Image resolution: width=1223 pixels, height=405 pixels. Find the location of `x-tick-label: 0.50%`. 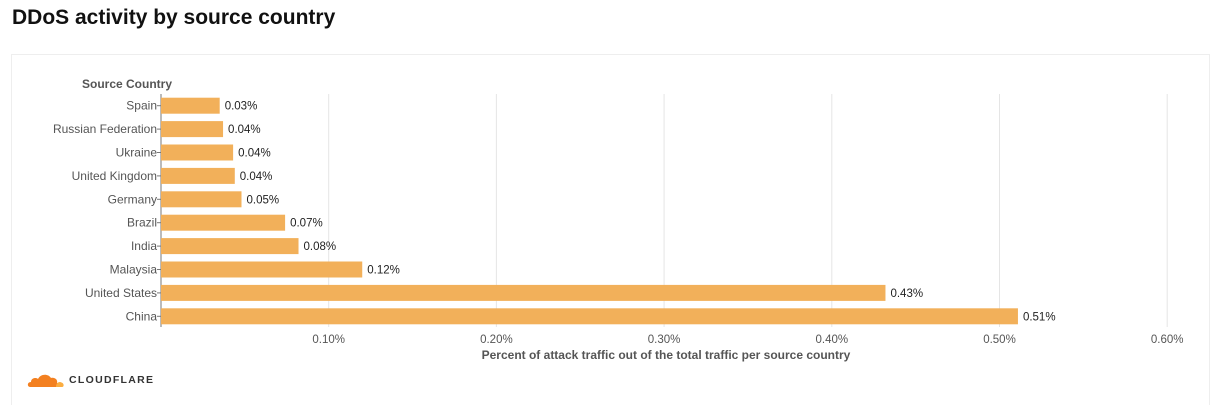

x-tick-label: 0.50% is located at coordinates (999, 340).